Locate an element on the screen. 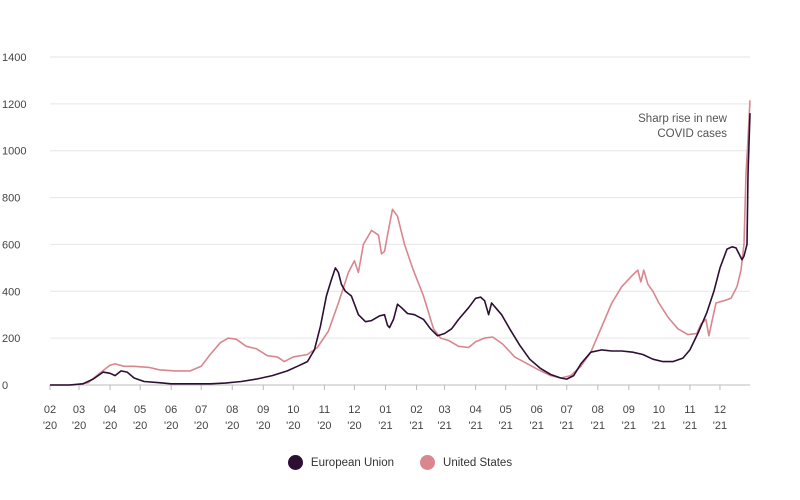  y-tick-label: 1200 is located at coordinates (14, 105).